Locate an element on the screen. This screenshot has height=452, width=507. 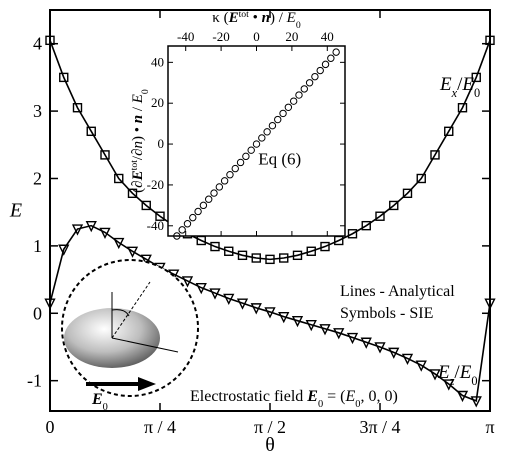
y-tick-label: -1 is located at coordinates (34, 381).